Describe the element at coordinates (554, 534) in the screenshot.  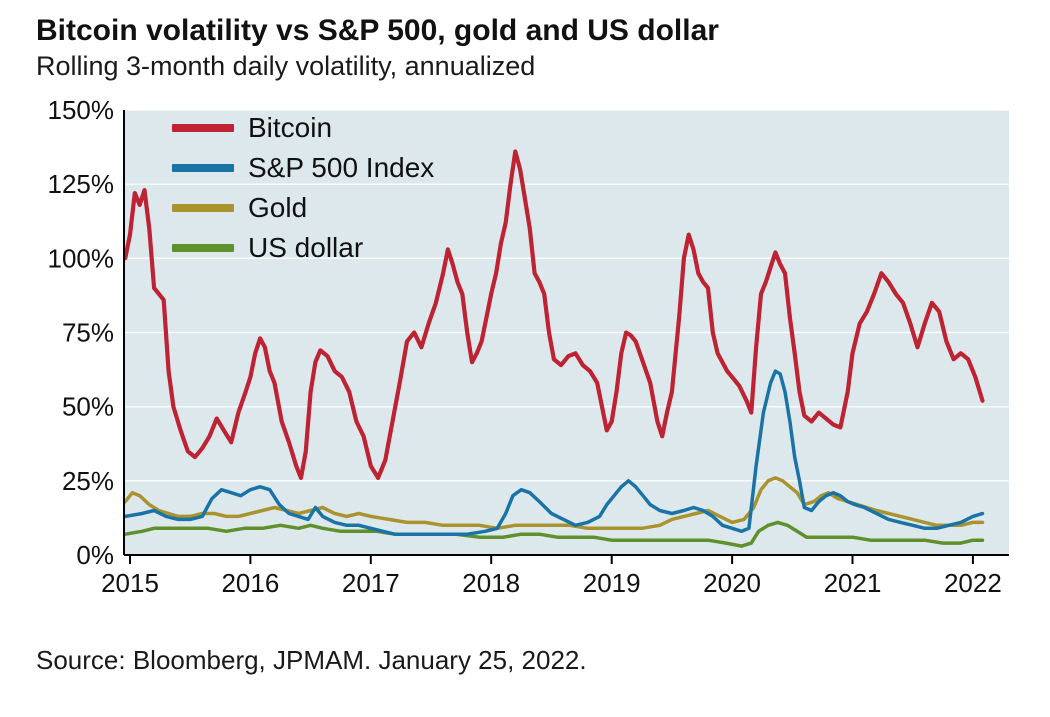
I see `series-us-dollar` at that location.